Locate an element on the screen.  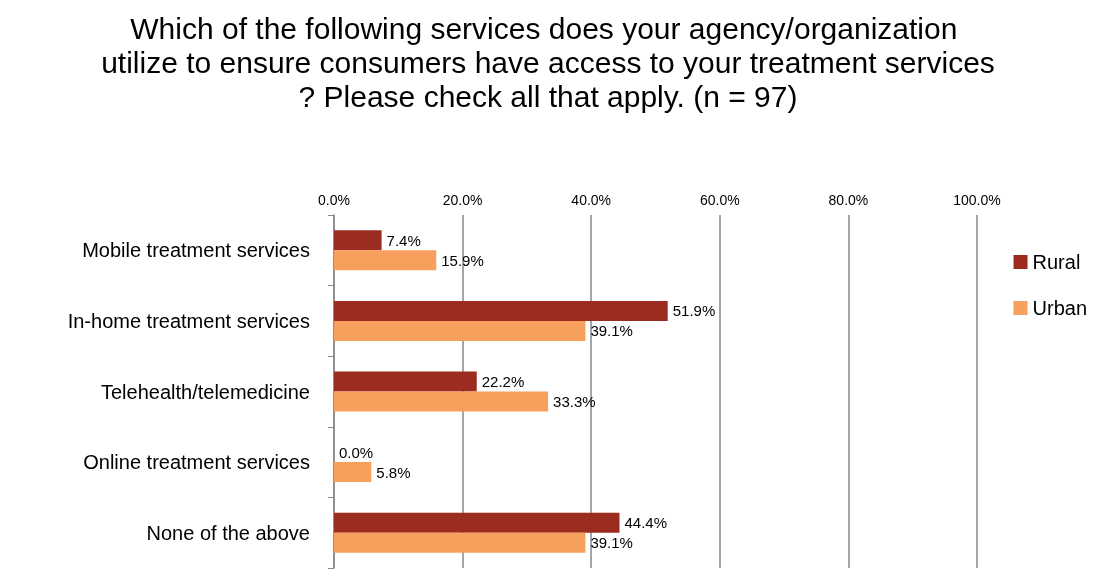
legend-label: Urban is located at coordinates (1060, 308).